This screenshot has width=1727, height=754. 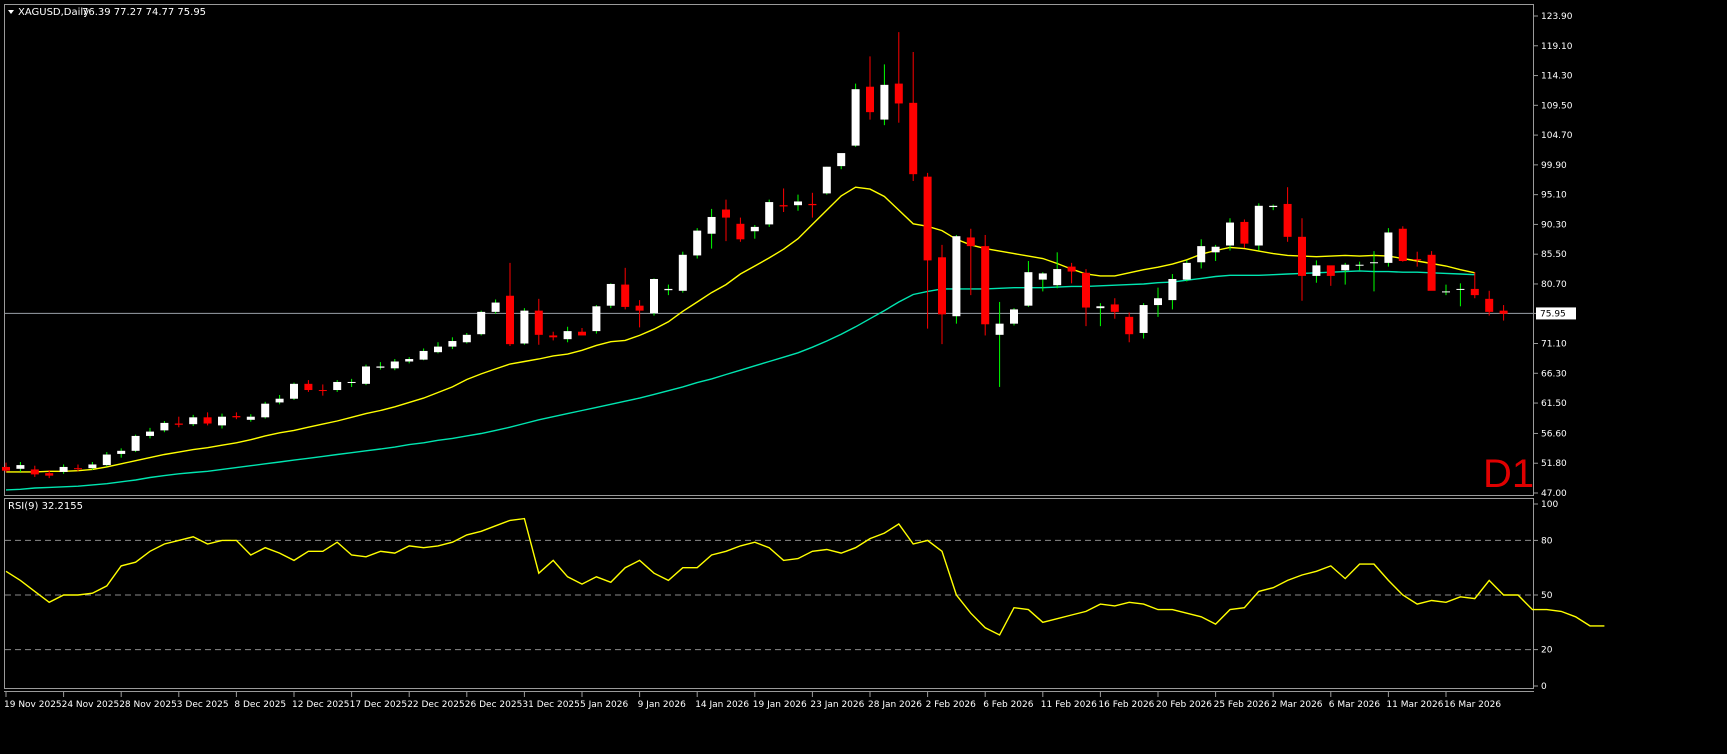 What do you see at coordinates (1414, 705) in the screenshot?
I see `time-tick-label: 11 Mar 2026` at bounding box center [1414, 705].